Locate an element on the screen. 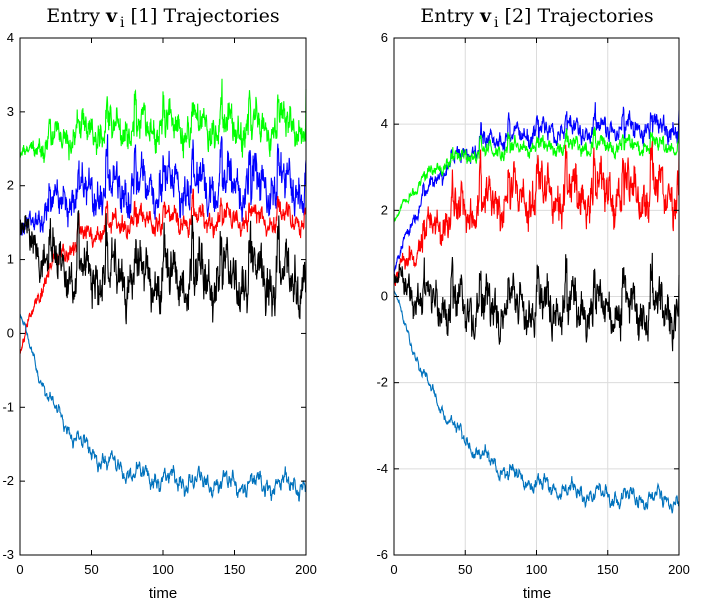  y-tick-label-6: 6 is located at coordinates (384, 37).